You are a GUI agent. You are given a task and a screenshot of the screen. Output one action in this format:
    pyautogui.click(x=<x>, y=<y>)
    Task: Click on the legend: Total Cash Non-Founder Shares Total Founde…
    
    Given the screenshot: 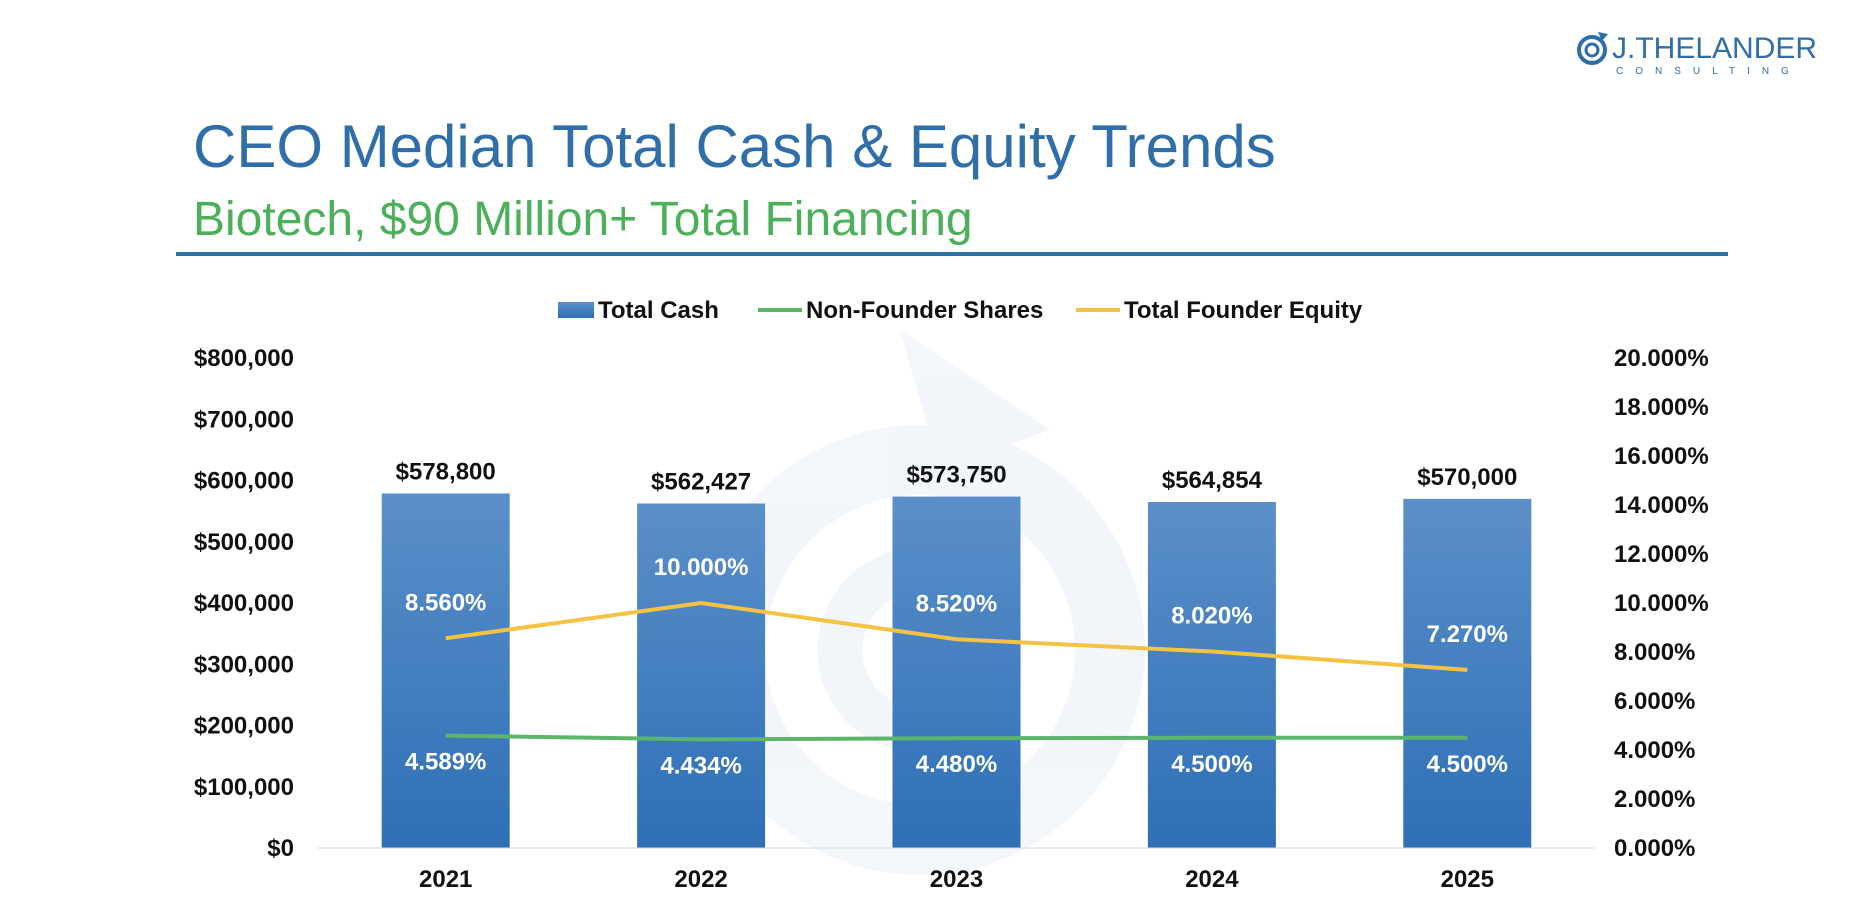 What is the action you would take?
    pyautogui.click(x=960, y=310)
    